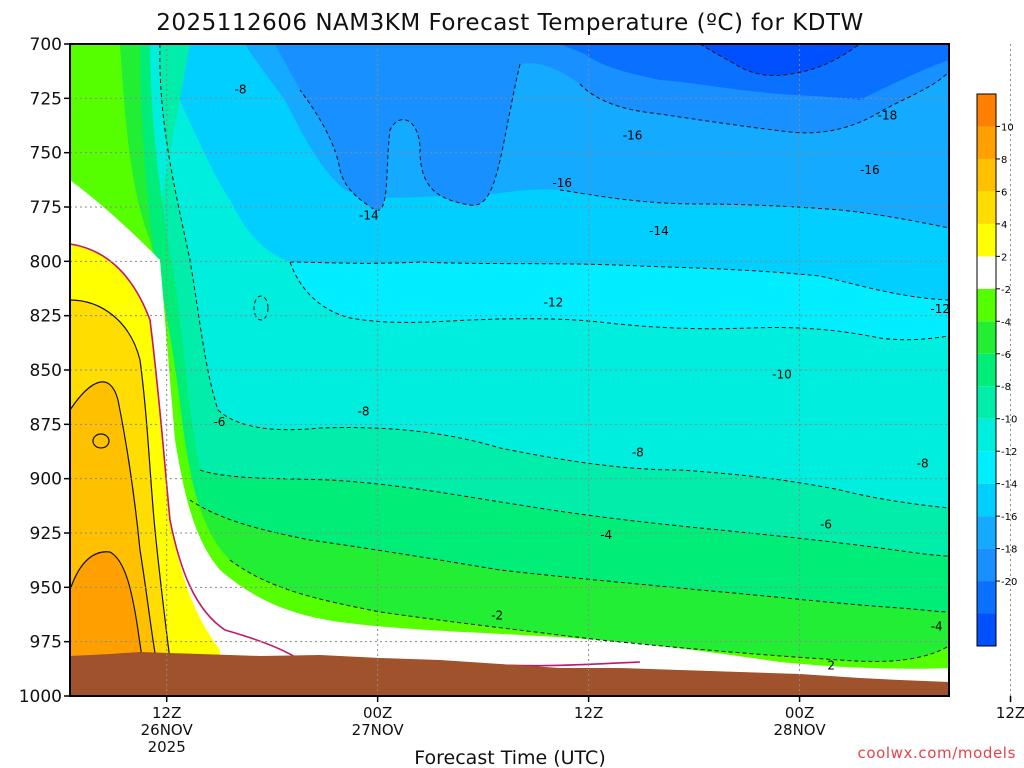  Describe the element at coordinates (1009, 452) in the screenshot. I see `colorbar-label: -12` at that location.